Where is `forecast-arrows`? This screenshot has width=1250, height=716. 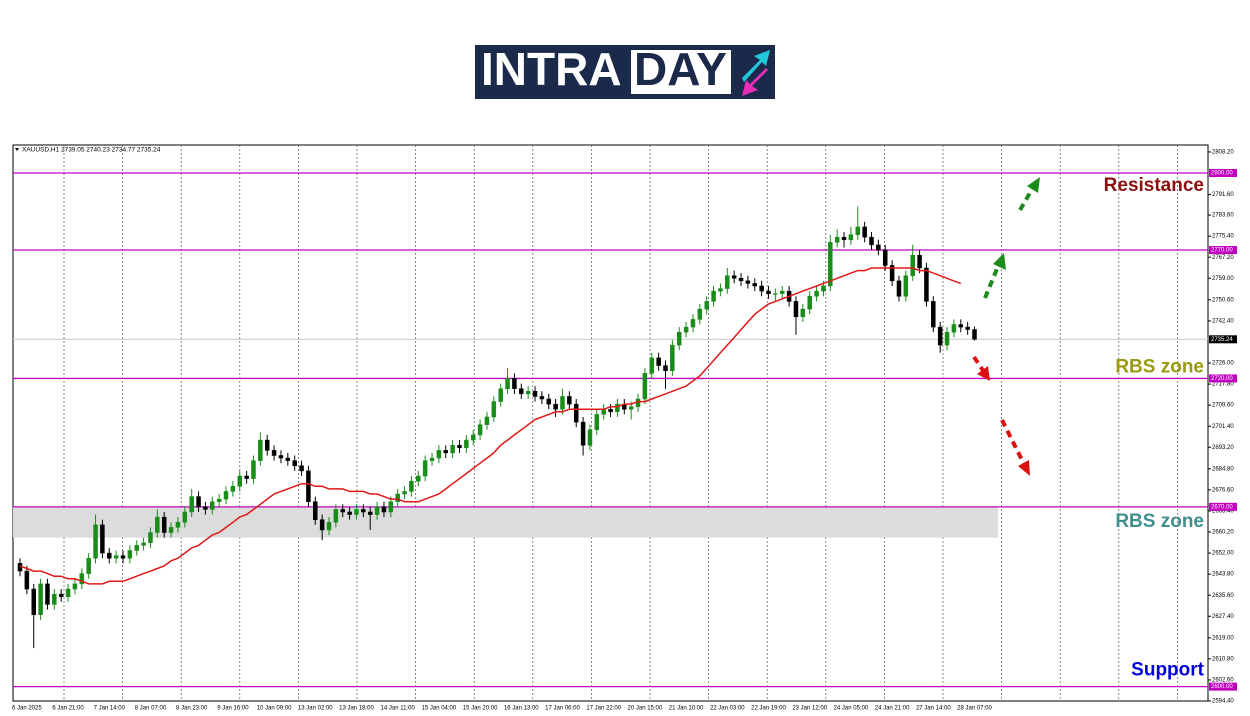 forecast-arrows is located at coordinates (1006, 326).